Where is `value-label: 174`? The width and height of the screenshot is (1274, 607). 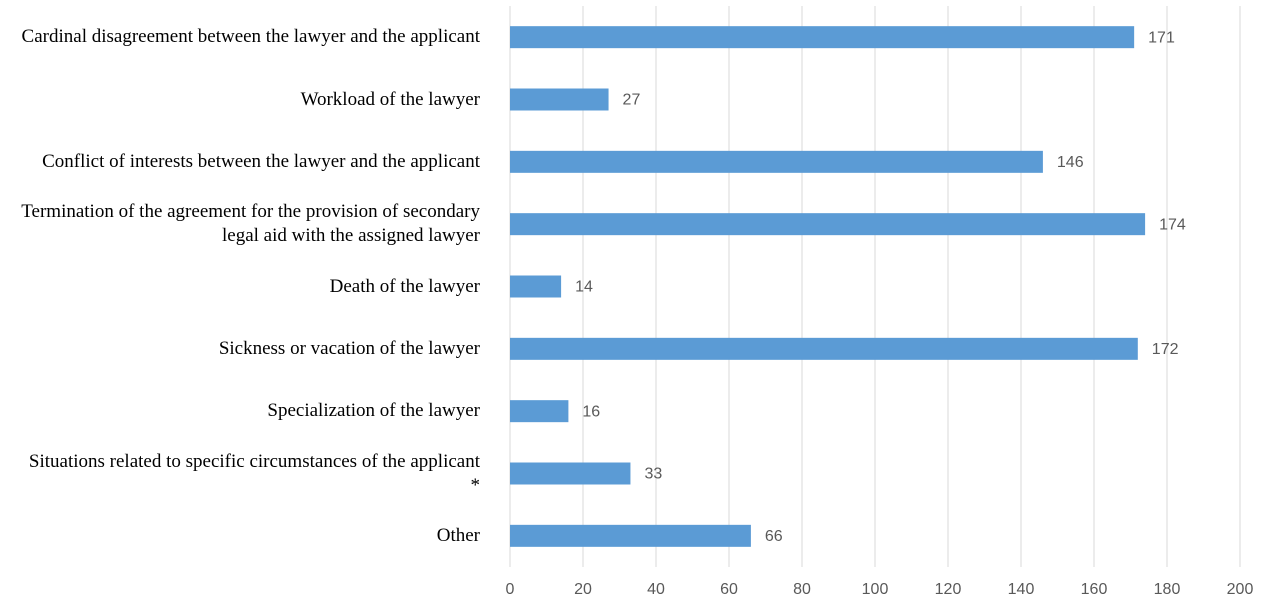
value-label: 174 is located at coordinates (1172, 224).